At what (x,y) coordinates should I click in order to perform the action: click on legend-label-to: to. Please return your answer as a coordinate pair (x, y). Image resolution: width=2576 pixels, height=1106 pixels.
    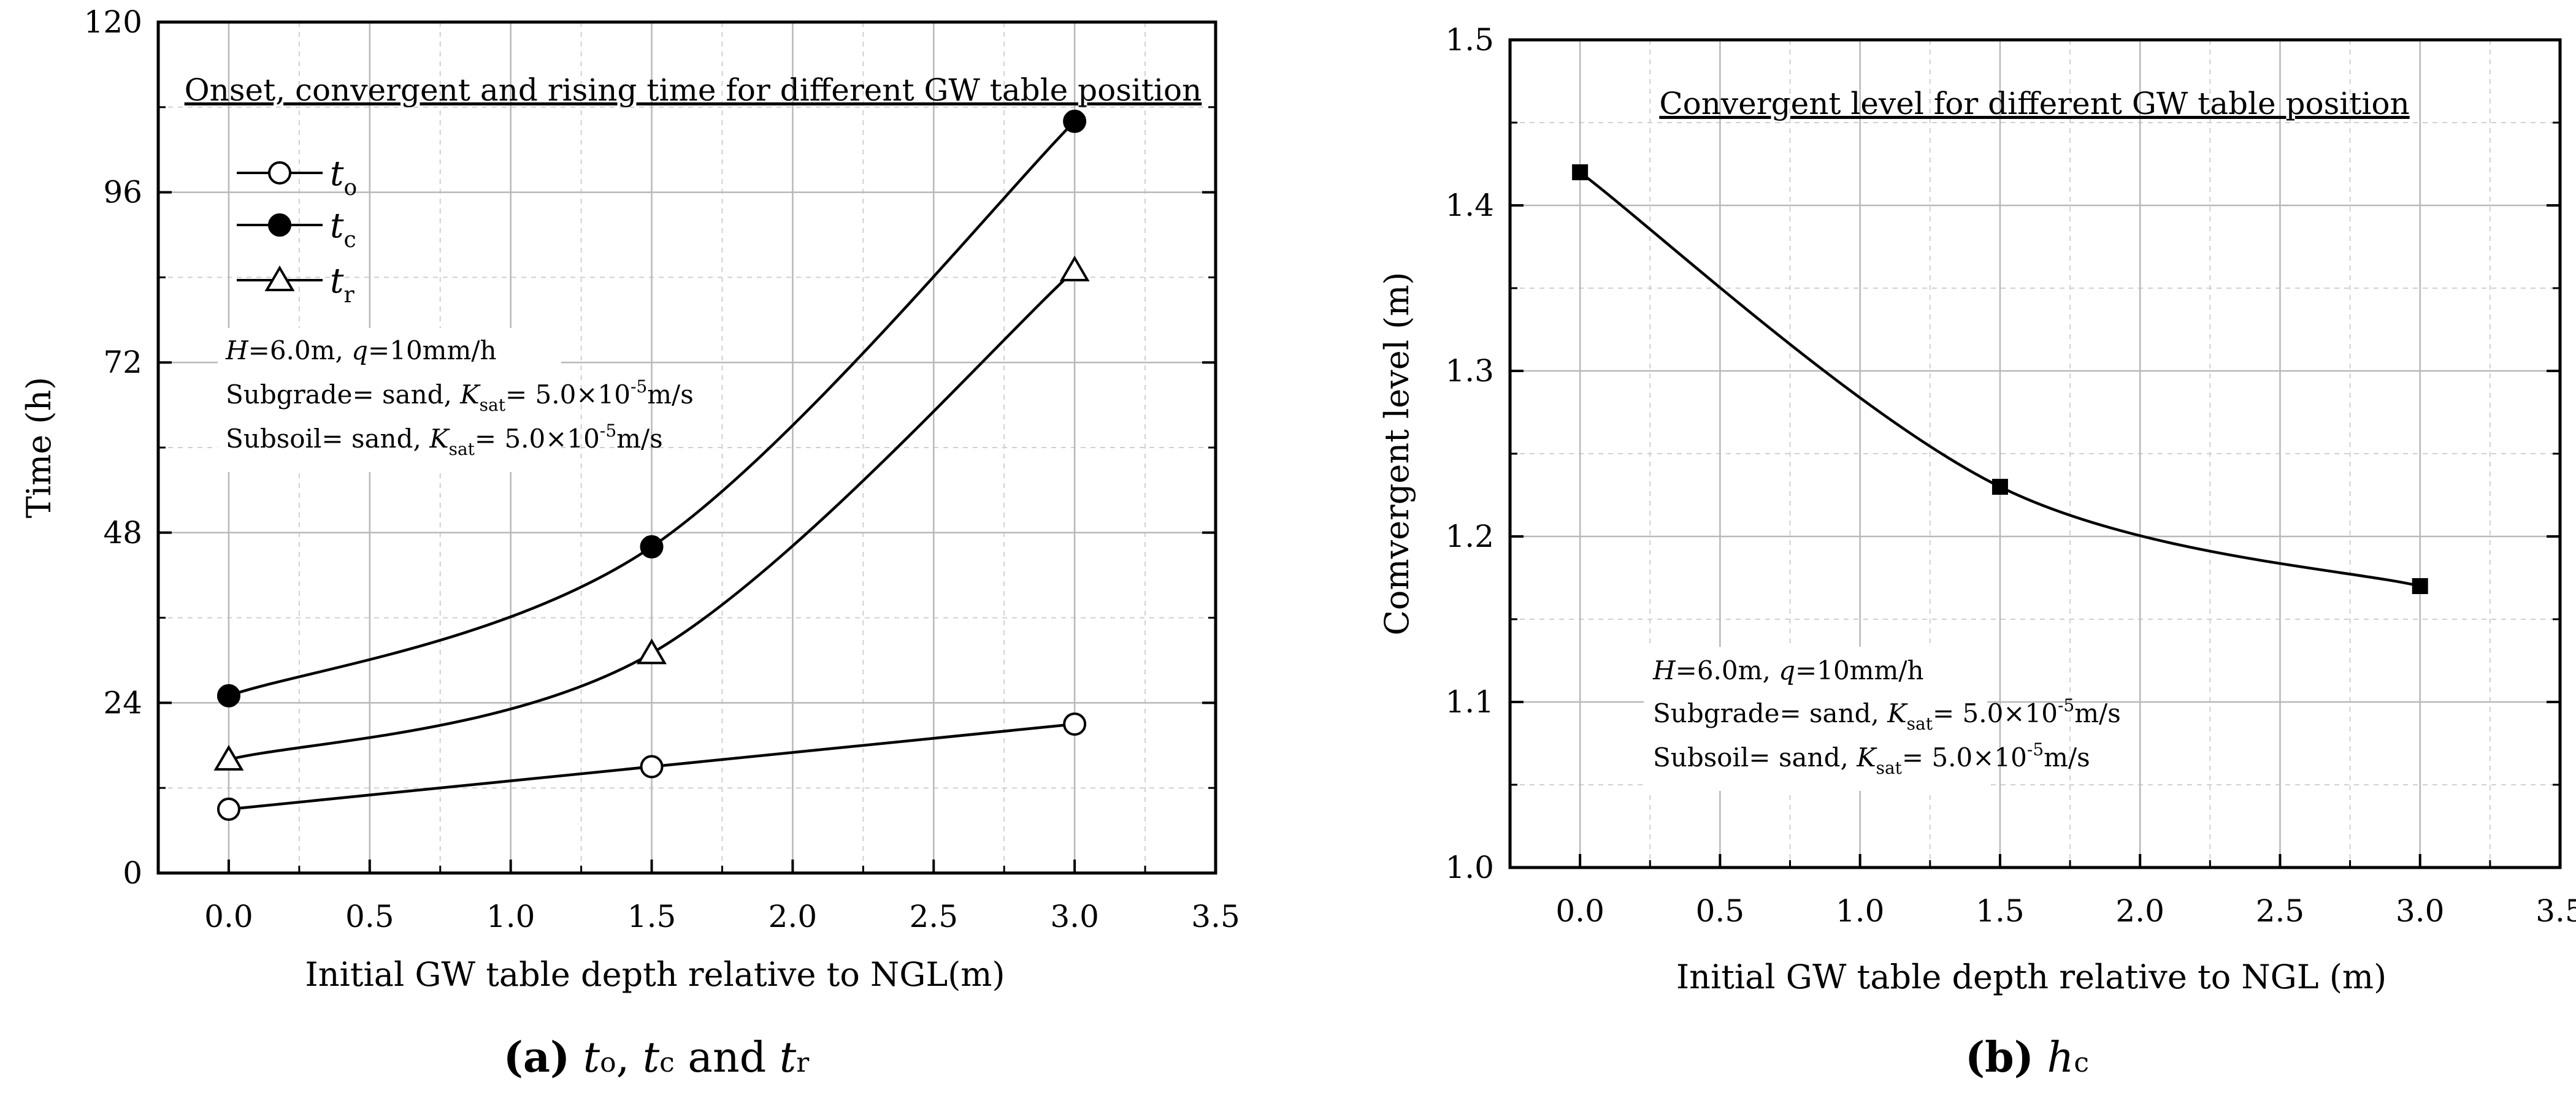
    Looking at the image, I should click on (343, 177).